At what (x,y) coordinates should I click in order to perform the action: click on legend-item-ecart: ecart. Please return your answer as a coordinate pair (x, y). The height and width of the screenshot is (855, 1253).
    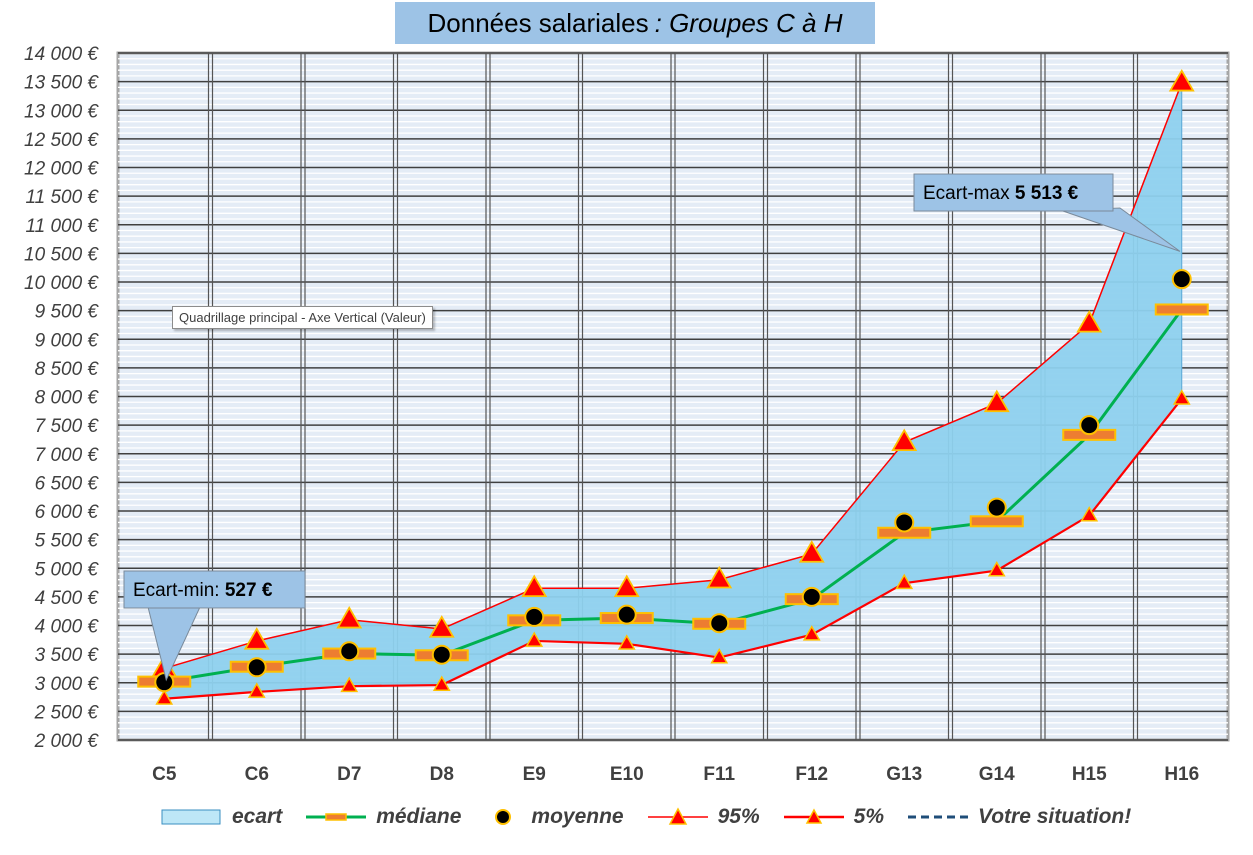
    Looking at the image, I should click on (221, 817).